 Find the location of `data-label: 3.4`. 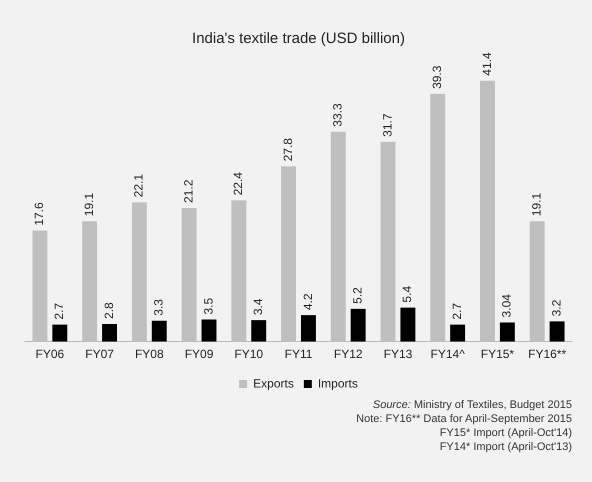

data-label: 3.4 is located at coordinates (258, 307).